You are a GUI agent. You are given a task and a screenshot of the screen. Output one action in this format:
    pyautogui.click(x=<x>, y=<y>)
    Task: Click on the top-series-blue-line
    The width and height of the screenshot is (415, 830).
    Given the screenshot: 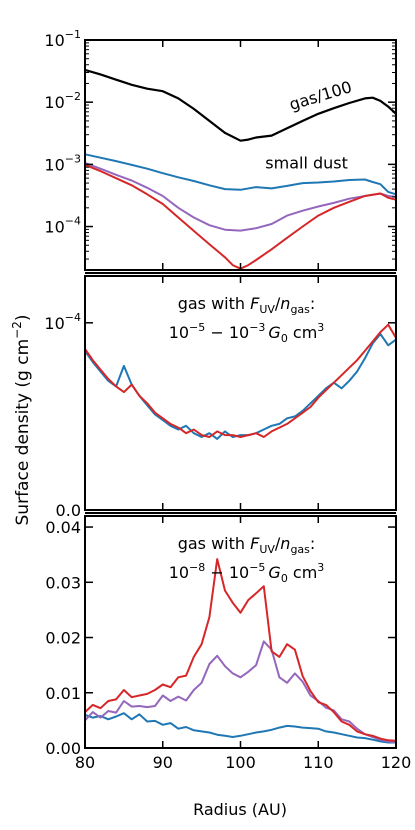 What is the action you would take?
    pyautogui.click(x=240, y=174)
    